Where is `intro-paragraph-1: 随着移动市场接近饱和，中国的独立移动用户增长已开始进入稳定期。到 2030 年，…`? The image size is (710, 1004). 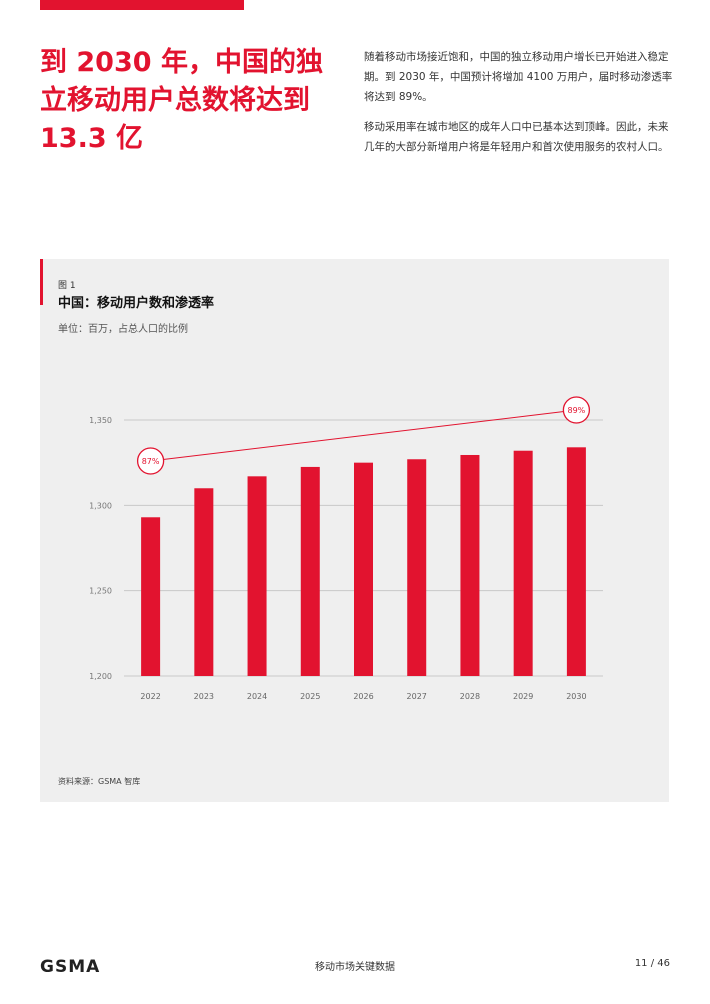 intro-paragraph-1: 随着移动市场接近饱和，中国的独立移动用户增长已开始进入稳定期。到 2030 年，… is located at coordinates (518, 77).